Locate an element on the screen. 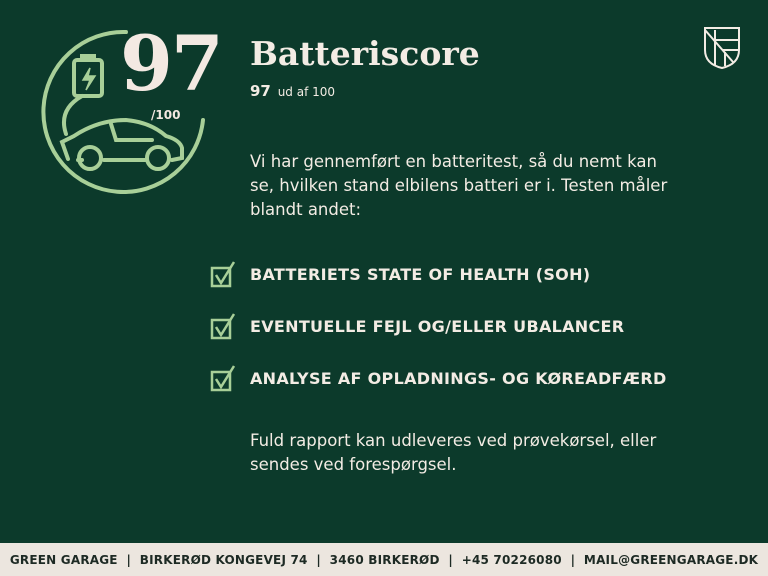 The width and height of the screenshot is (768, 576). checklist-item: BATTERIETS STATE OF HEALTH (SOH) is located at coordinates (438, 274).